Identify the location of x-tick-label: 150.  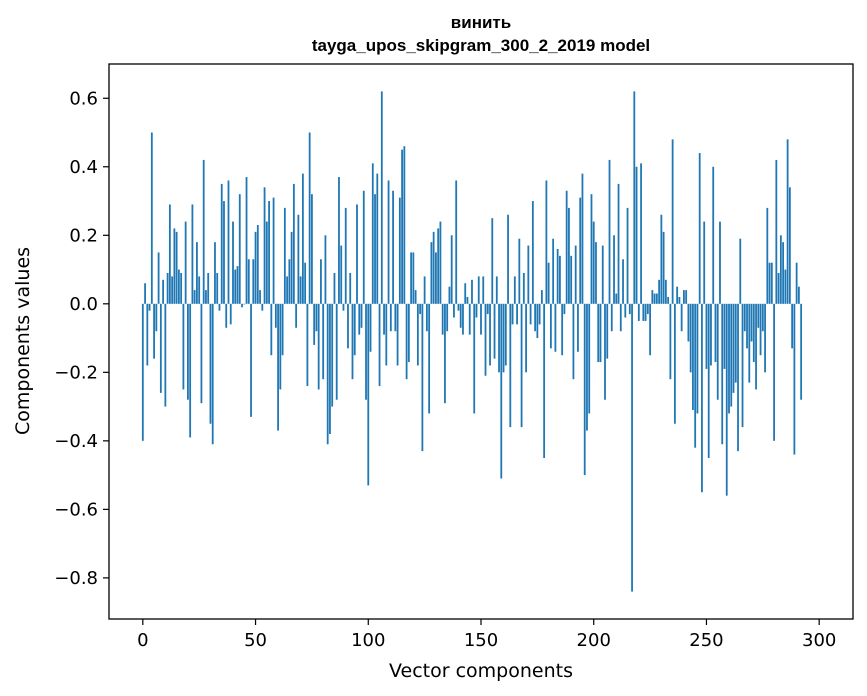
(481, 640).